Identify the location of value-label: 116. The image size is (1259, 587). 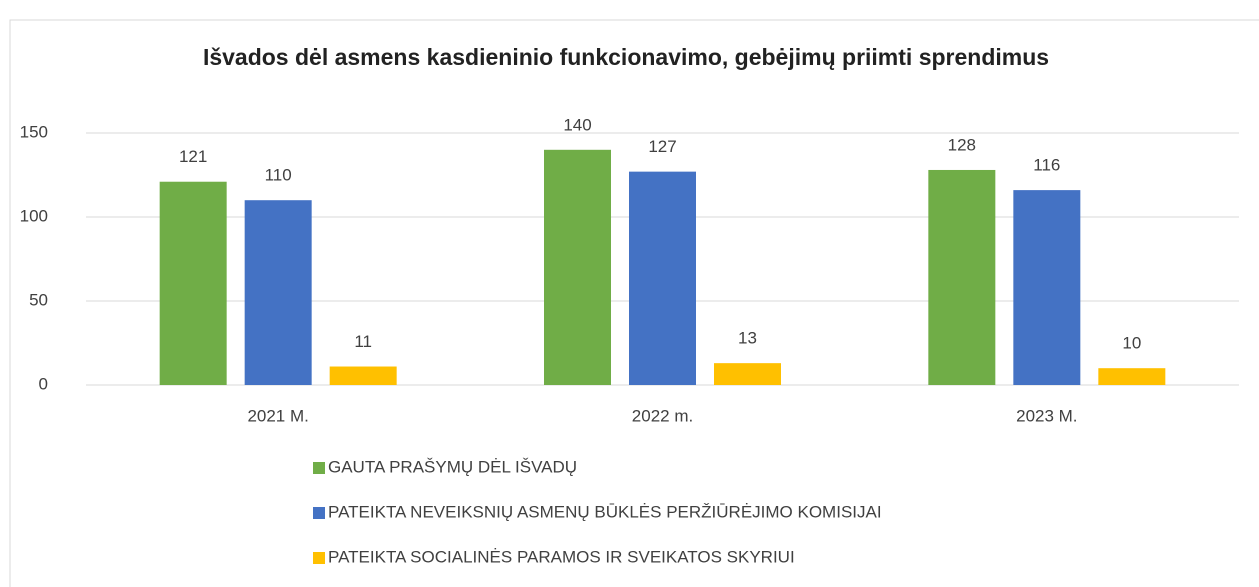
(1046, 165).